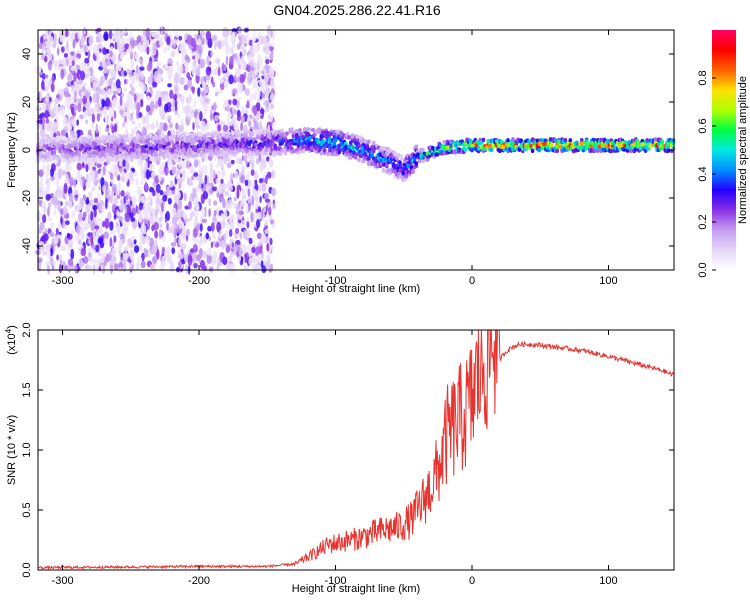 The image size is (750, 605). What do you see at coordinates (27, 329) in the screenshot?
I see `y-tick-label: 2.0` at bounding box center [27, 329].